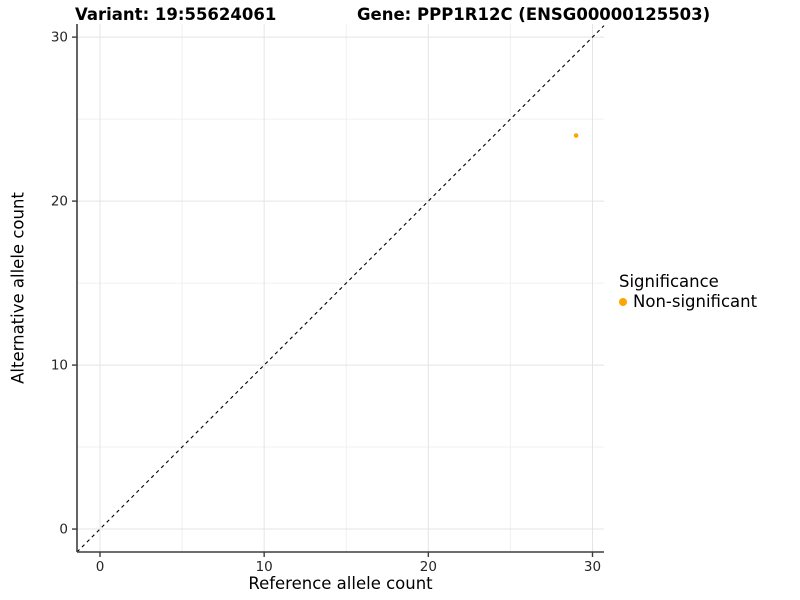 The width and height of the screenshot is (800, 600). I want to click on x-axis-label: Reference allele count, so click(340, 583).